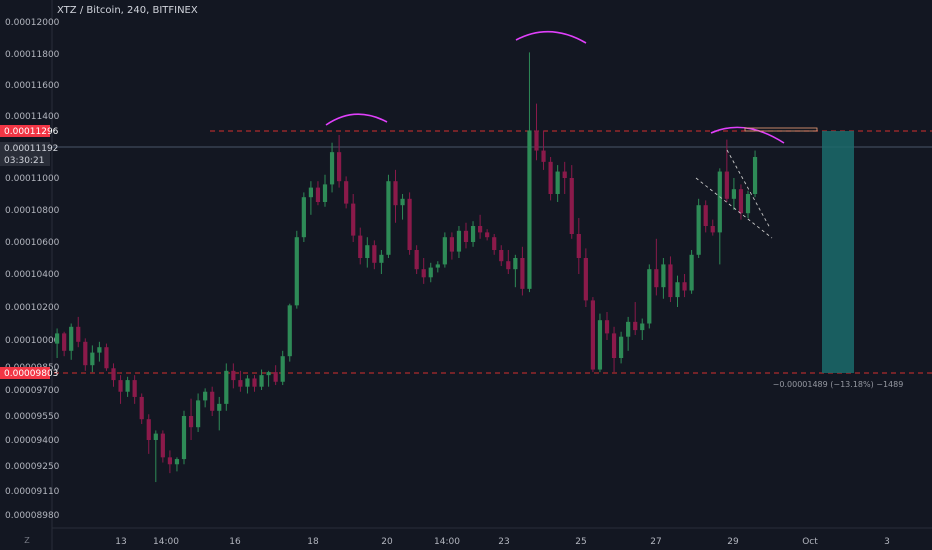 This screenshot has width=932, height=550. What do you see at coordinates (580, 542) in the screenshot?
I see `time-tick-label: 25` at bounding box center [580, 542].